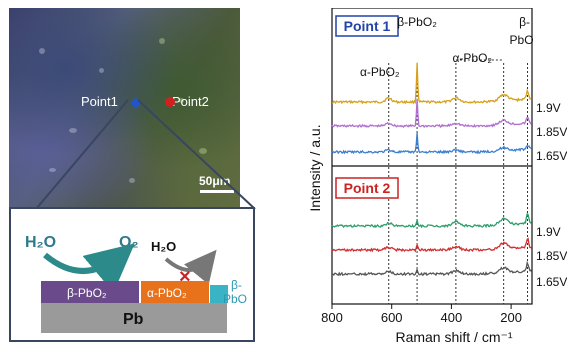  What do you see at coordinates (380, 72) in the screenshot?
I see `annotation-alpha-pbo2: α-PbO₂` at bounding box center [380, 72].